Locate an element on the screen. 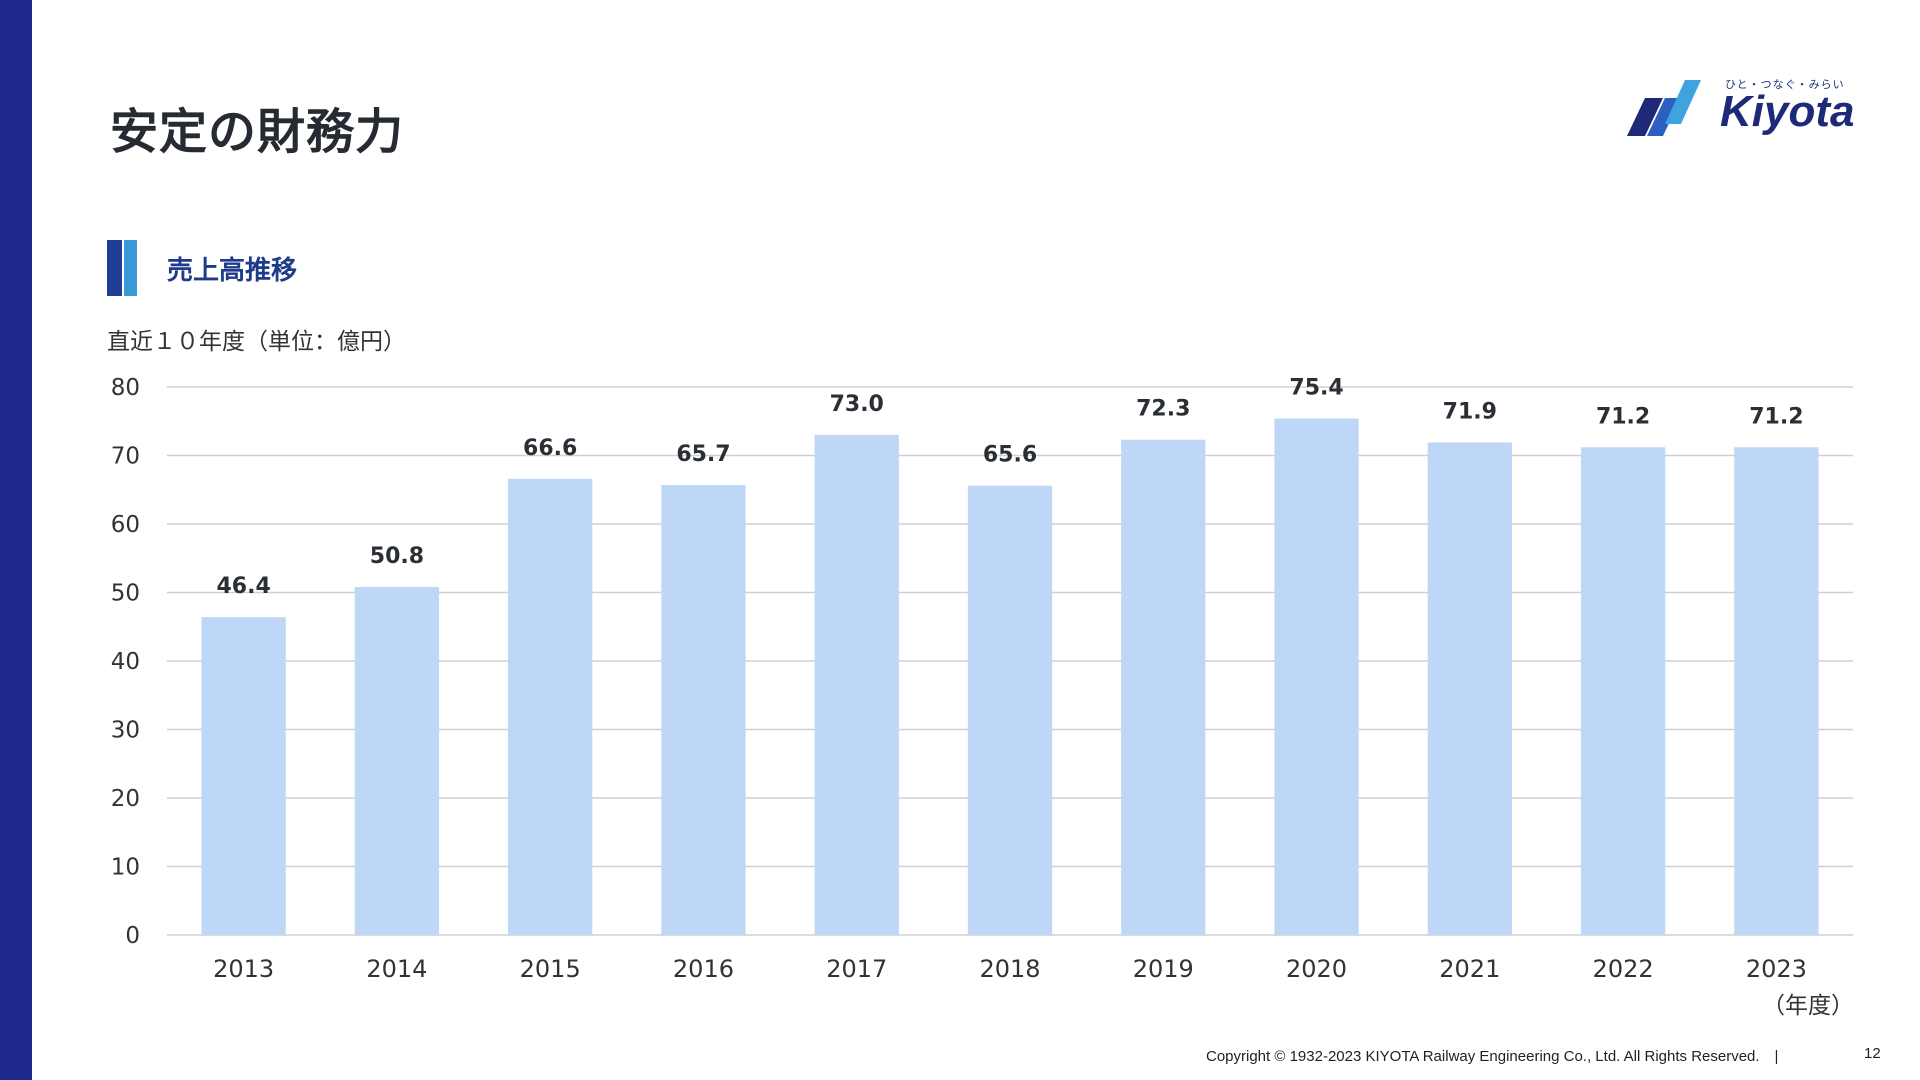  x-tick-label: 2017 is located at coordinates (856, 969).